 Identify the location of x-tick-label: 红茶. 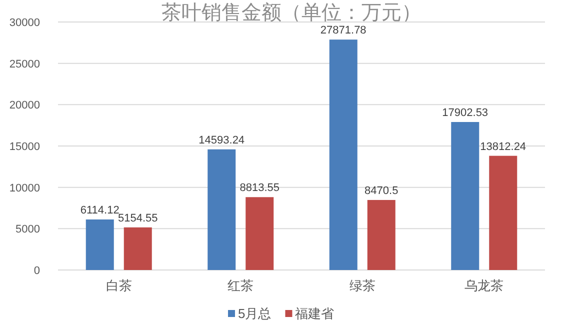
(241, 285).